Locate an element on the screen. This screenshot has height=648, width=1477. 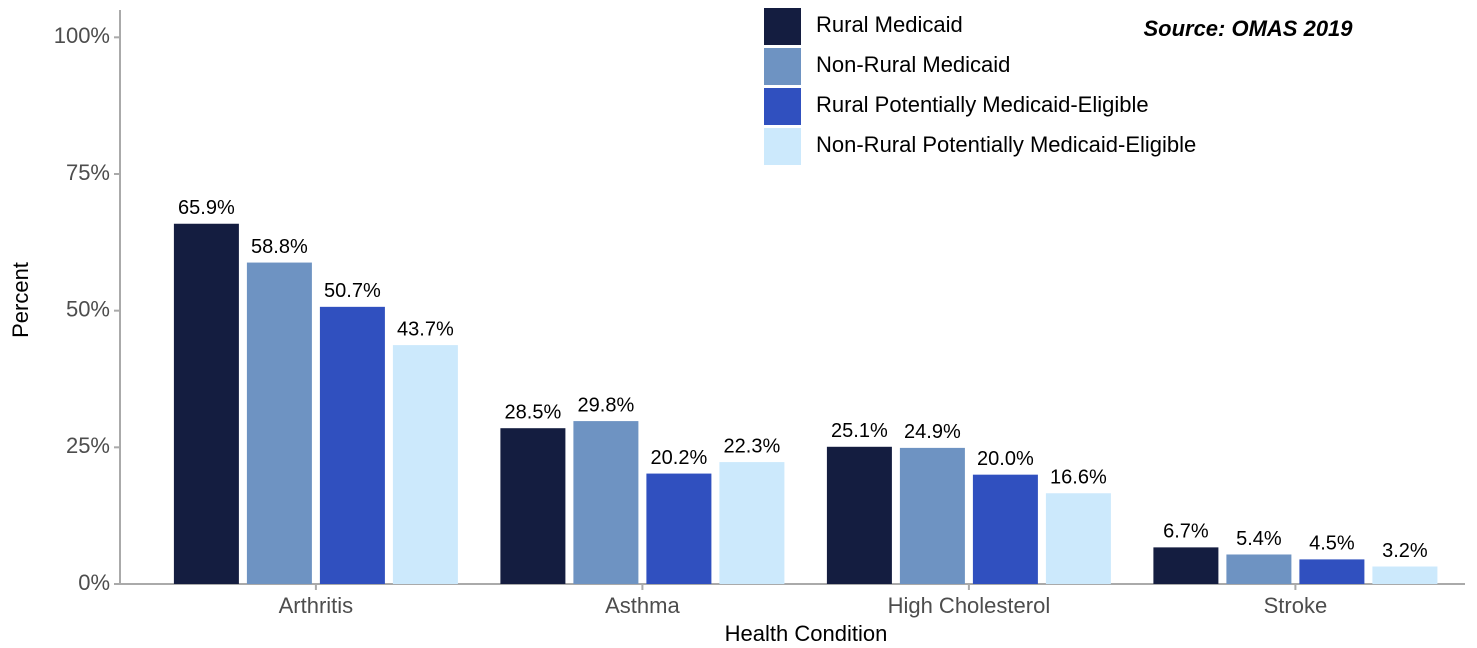
x-axis-title: Health Condition is located at coordinates (806, 633).